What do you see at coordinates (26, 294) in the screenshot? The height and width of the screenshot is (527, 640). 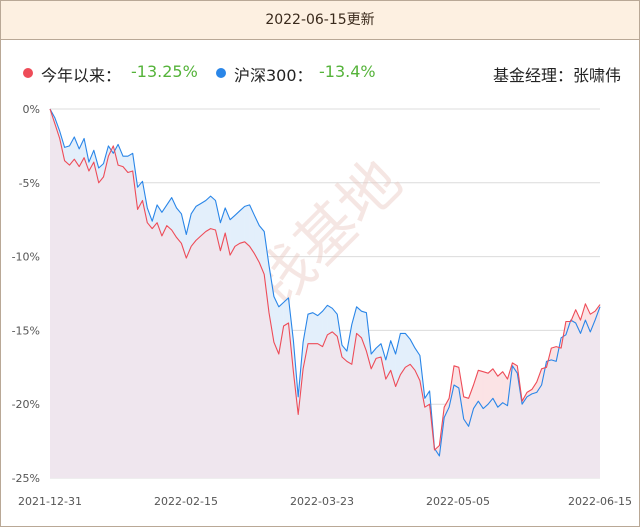 I see `y-axis-ticks: 0% -5% -10% -15% -20% -25%` at bounding box center [26, 294].